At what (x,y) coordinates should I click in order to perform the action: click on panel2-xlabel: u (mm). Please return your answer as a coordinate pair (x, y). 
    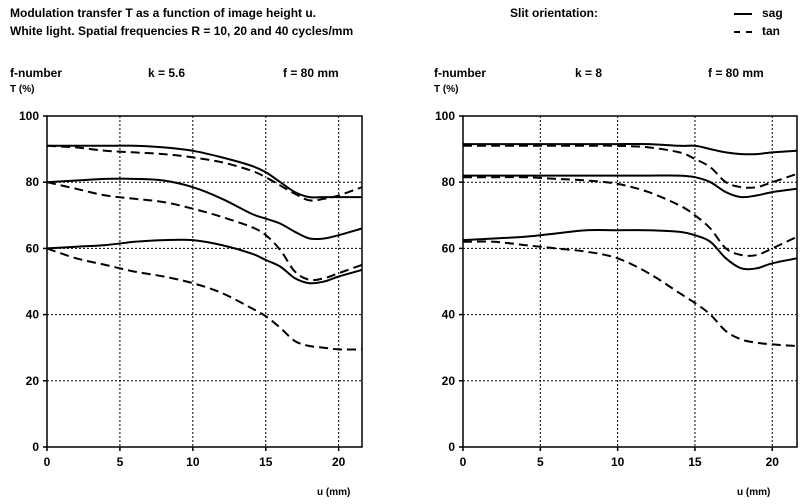
    Looking at the image, I should click on (754, 492).